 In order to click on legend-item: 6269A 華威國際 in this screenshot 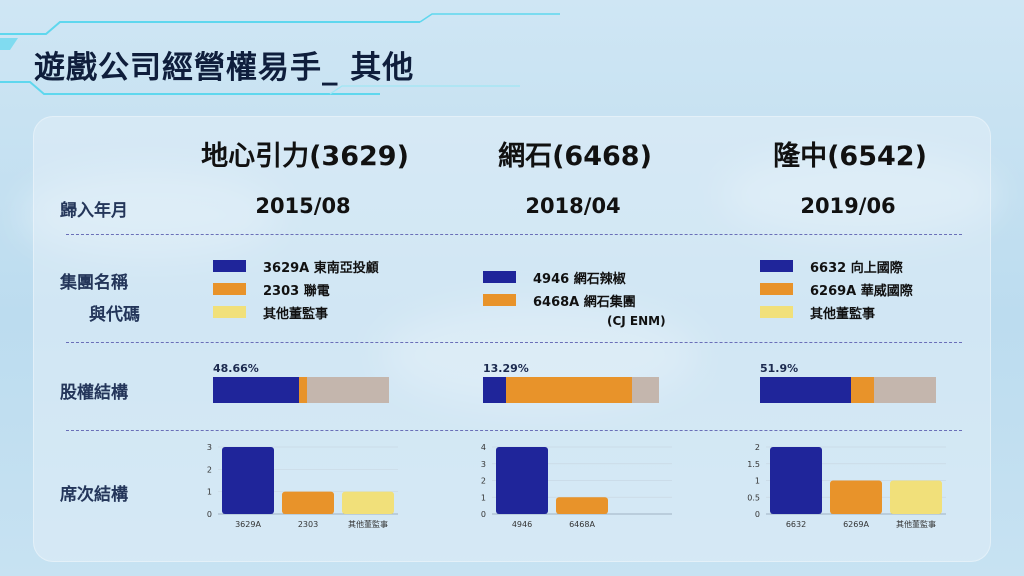, I will do `click(836, 289)`.